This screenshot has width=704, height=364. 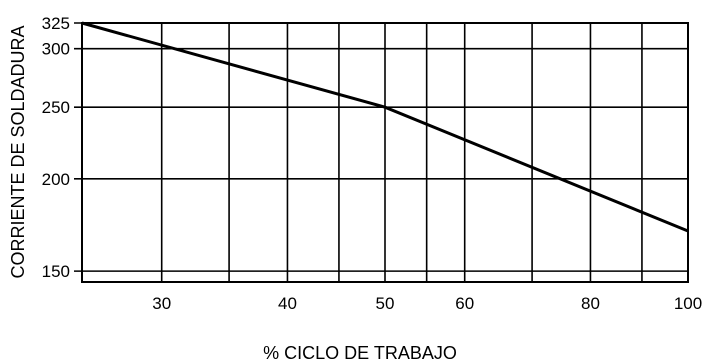 What do you see at coordinates (56, 49) in the screenshot?
I see `y-tick-label: 300` at bounding box center [56, 49].